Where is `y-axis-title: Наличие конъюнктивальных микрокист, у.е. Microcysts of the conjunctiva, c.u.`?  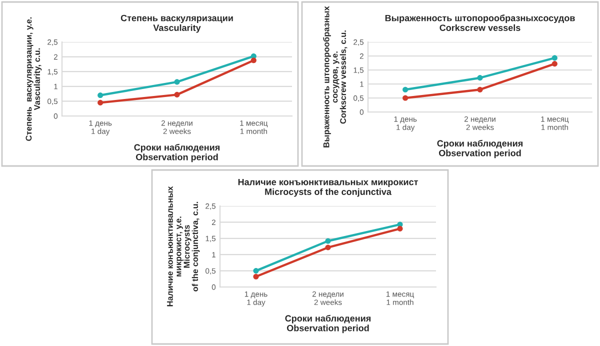
y-axis-title: Наличие конъюнктивальных микрокист, у.е. Microcysts of the conjunctiva, c.u. is located at coordinates (183, 246).